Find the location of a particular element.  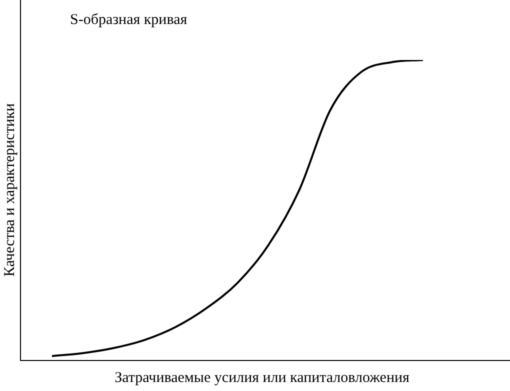

x-axis-title: Затрачиваемые усилия или капиталовложения is located at coordinates (262, 378).